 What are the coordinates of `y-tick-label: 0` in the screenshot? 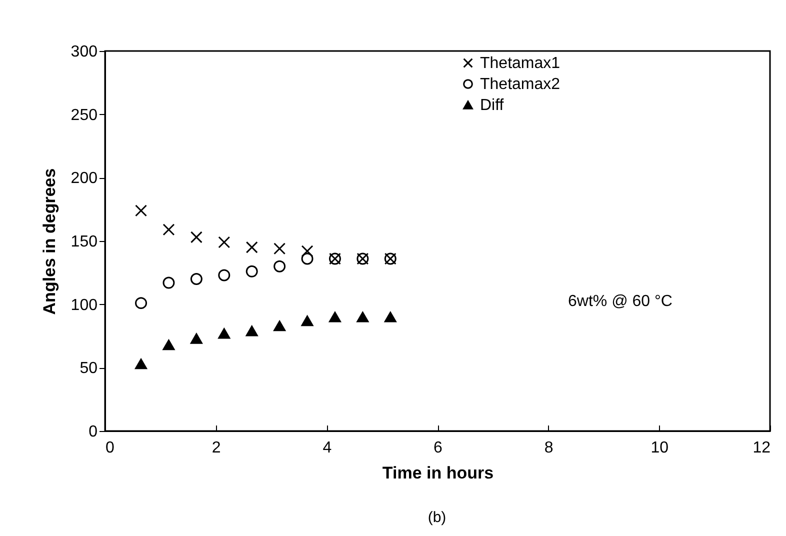 It's located at (93, 432).